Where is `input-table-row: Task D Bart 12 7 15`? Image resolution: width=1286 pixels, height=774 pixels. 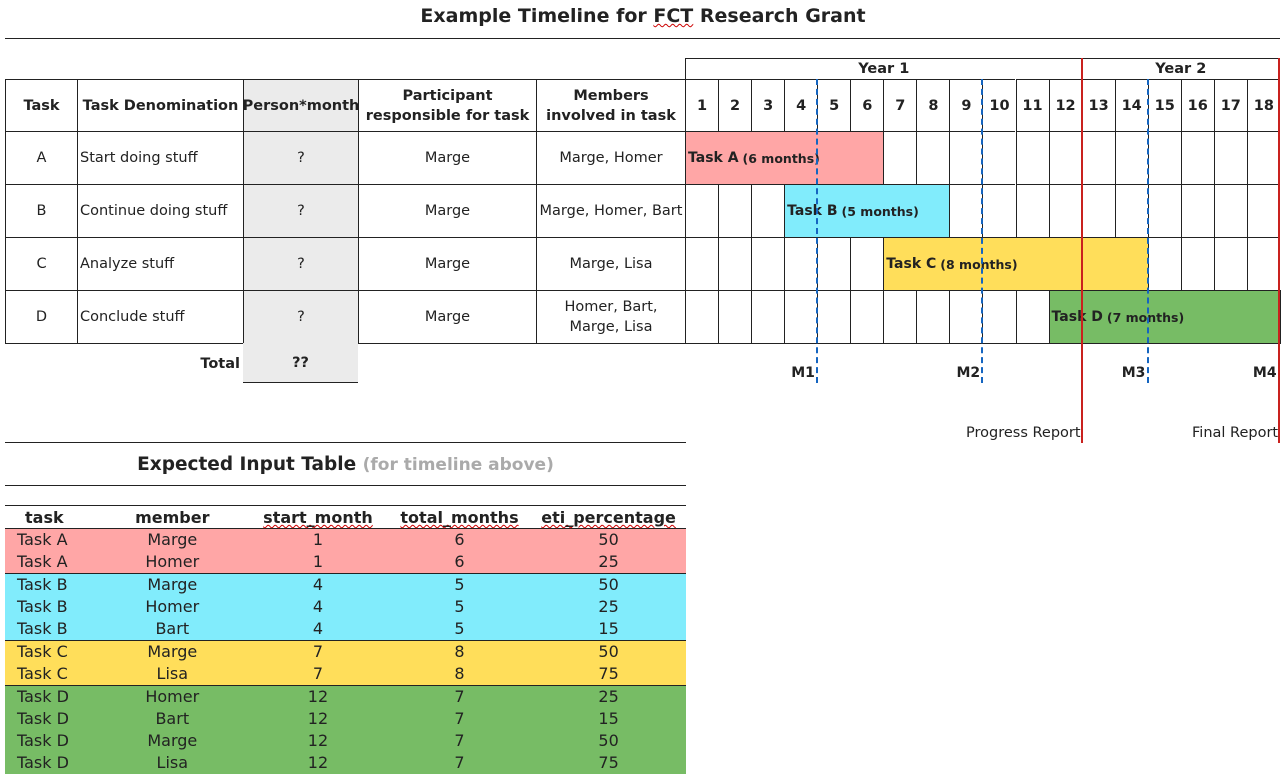
input-table-row: Task D Bart 12 7 15 is located at coordinates (345, 719).